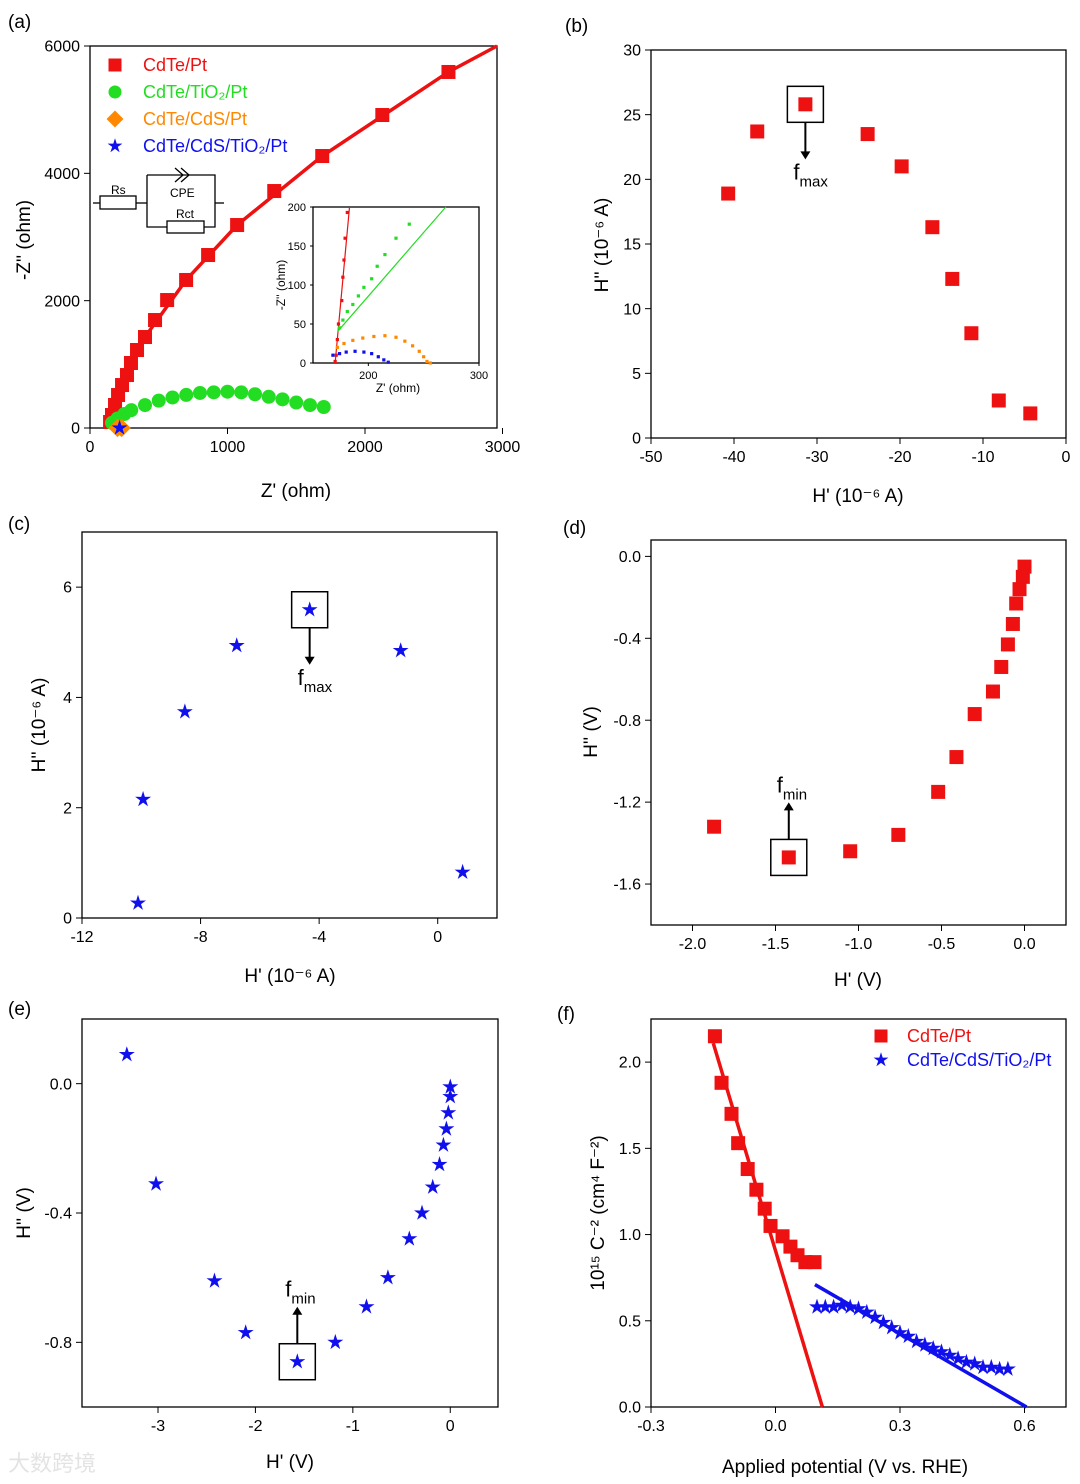 The height and width of the screenshot is (1484, 1080). Describe the element at coordinates (319, 937) in the screenshot. I see `x-tick-label: -4` at that location.